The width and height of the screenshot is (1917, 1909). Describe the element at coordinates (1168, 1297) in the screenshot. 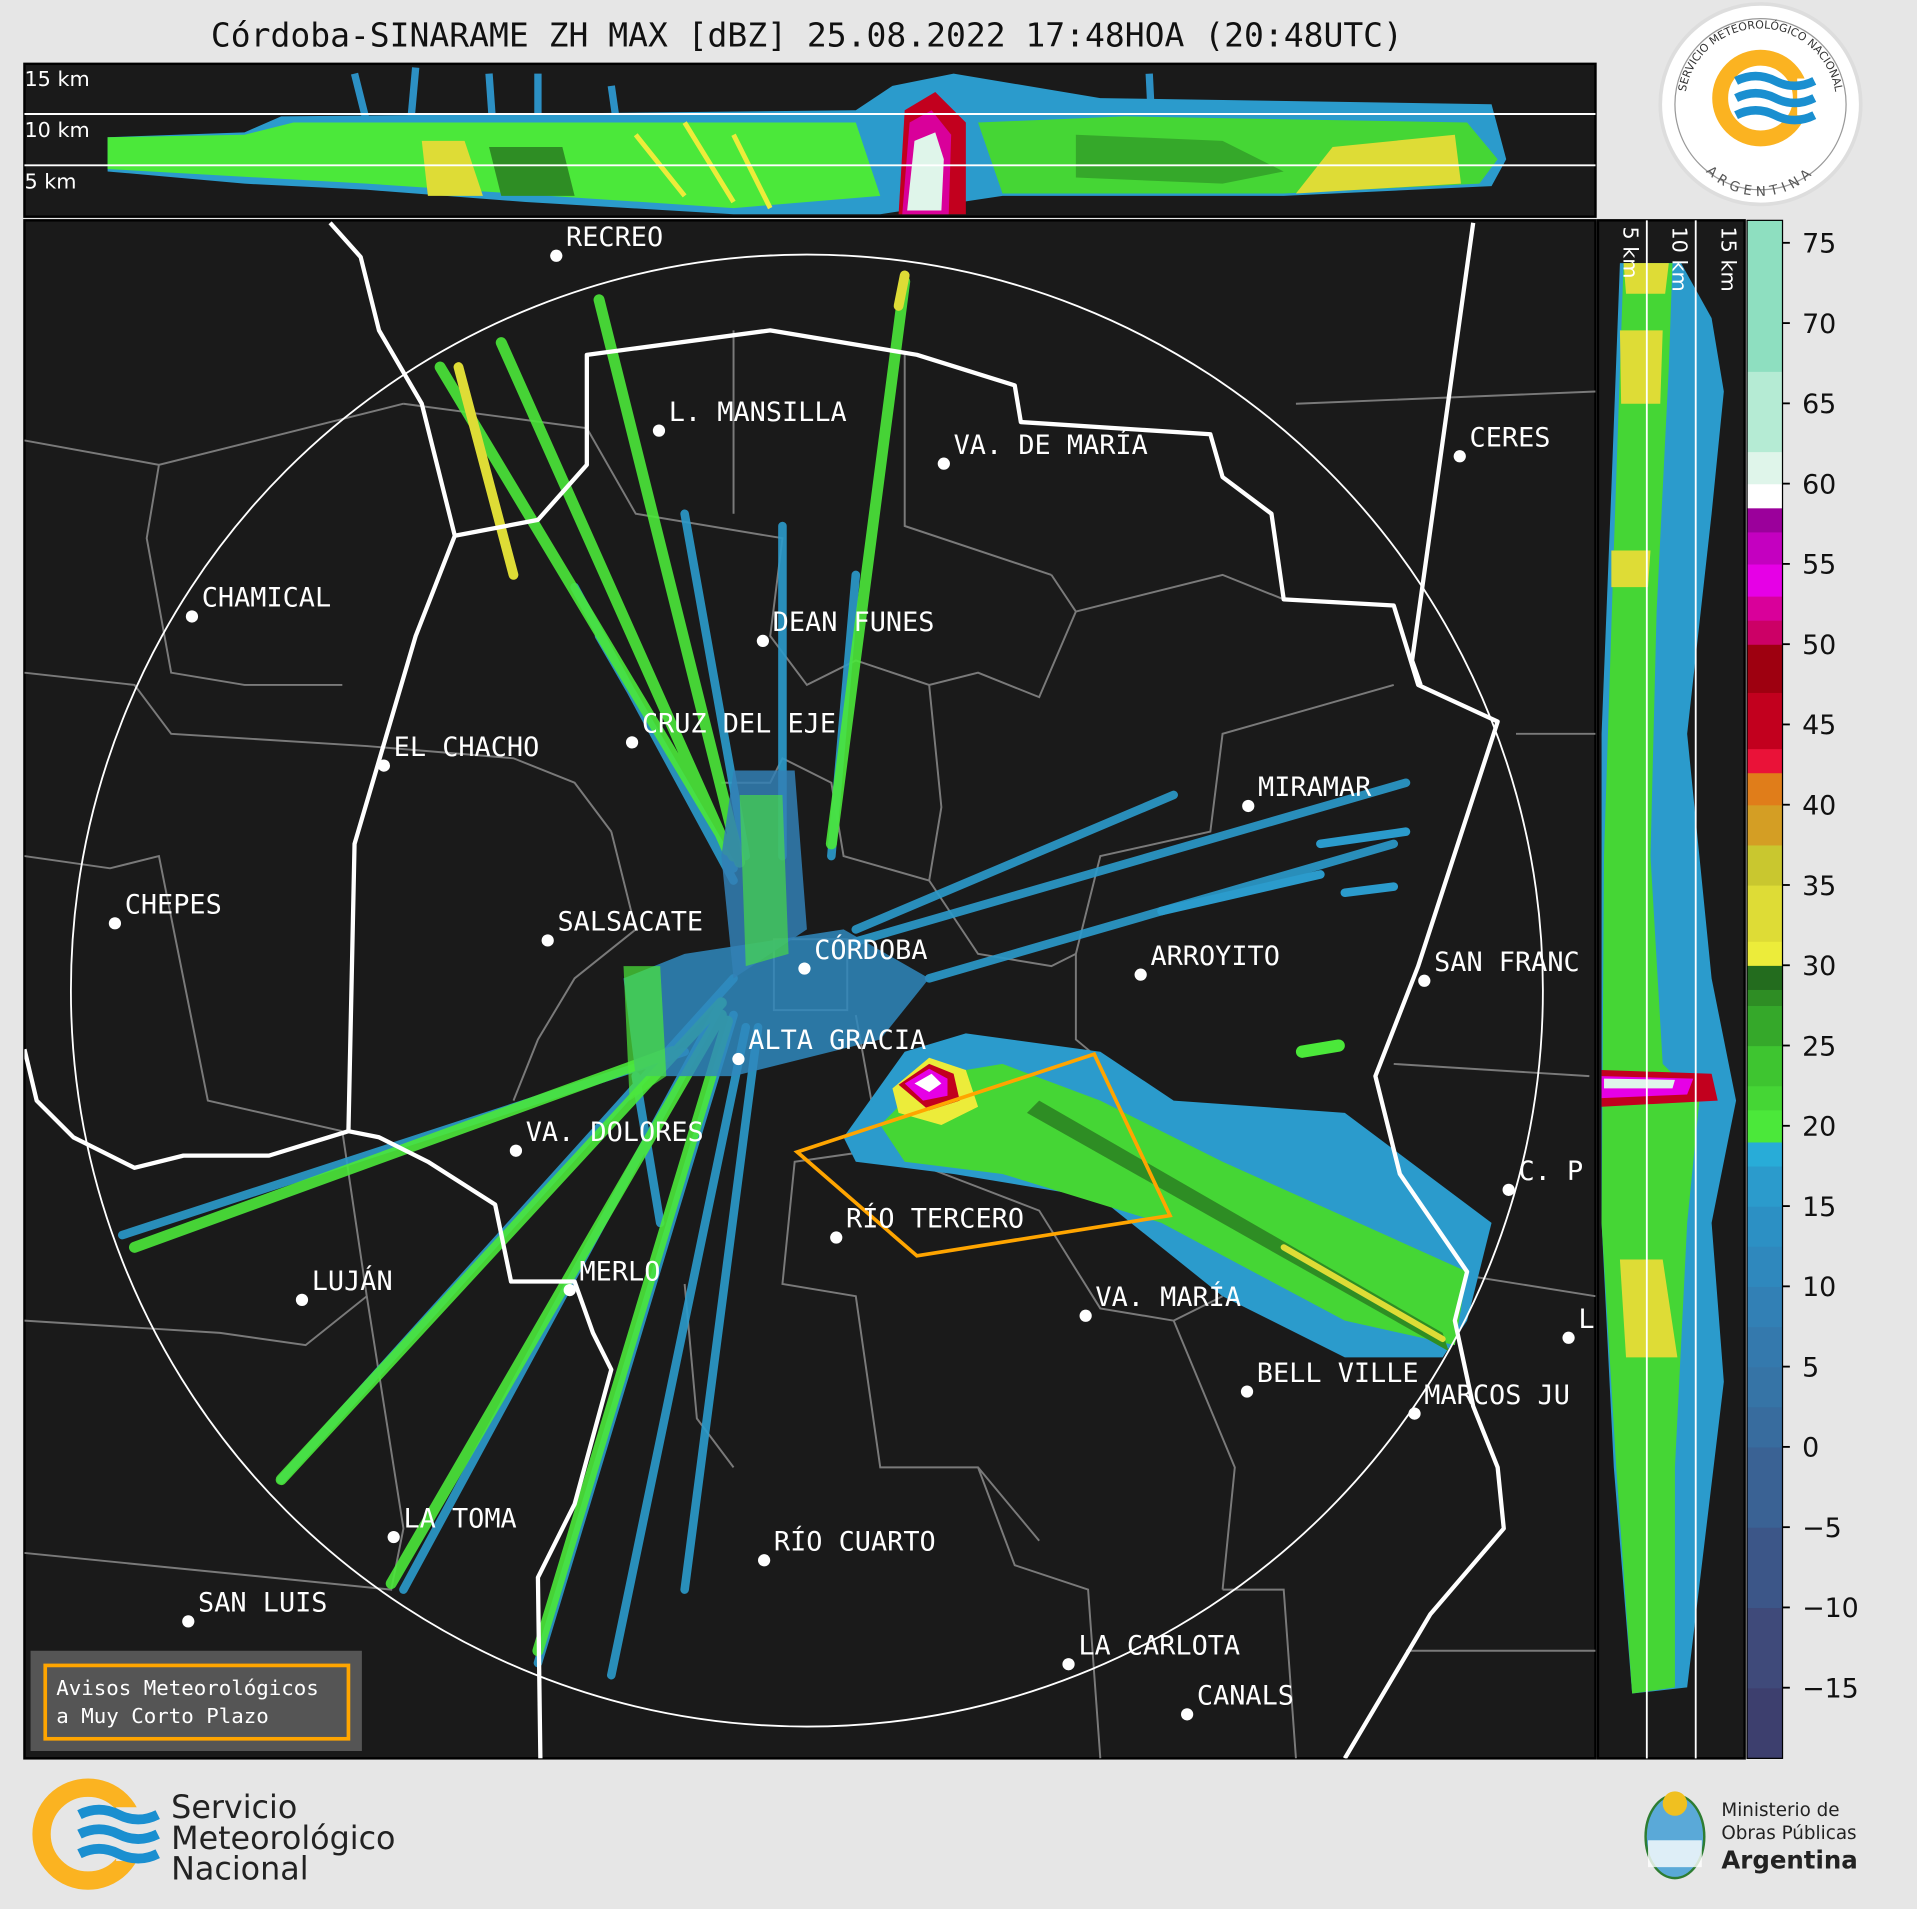

I see `city-label: VA. MARÍA` at that location.